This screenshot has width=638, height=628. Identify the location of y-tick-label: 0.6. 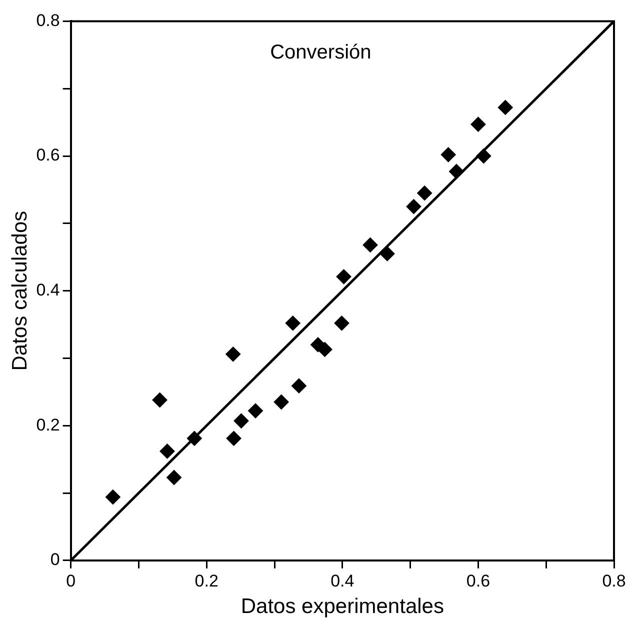
(48, 155).